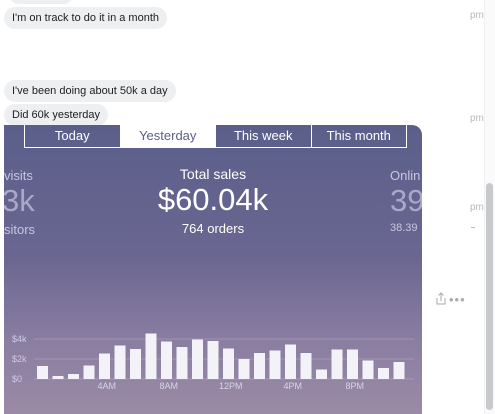 The height and width of the screenshot is (414, 495). Describe the element at coordinates (213, 228) in the screenshot. I see `orders-count: 764 orders` at that location.